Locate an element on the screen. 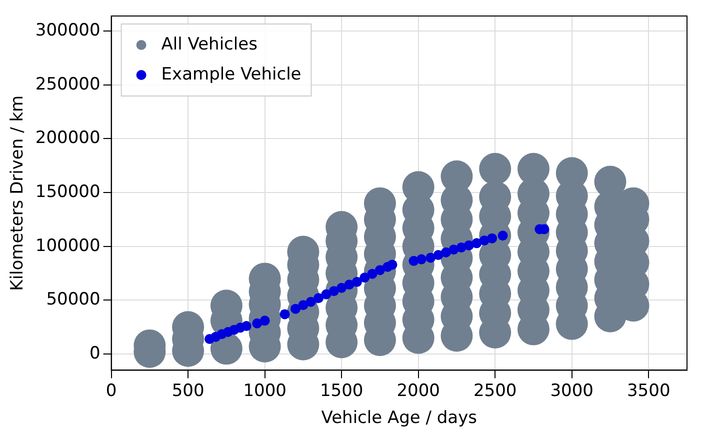 The image size is (703, 437). legend-label: Example Vehicle is located at coordinates (231, 74).